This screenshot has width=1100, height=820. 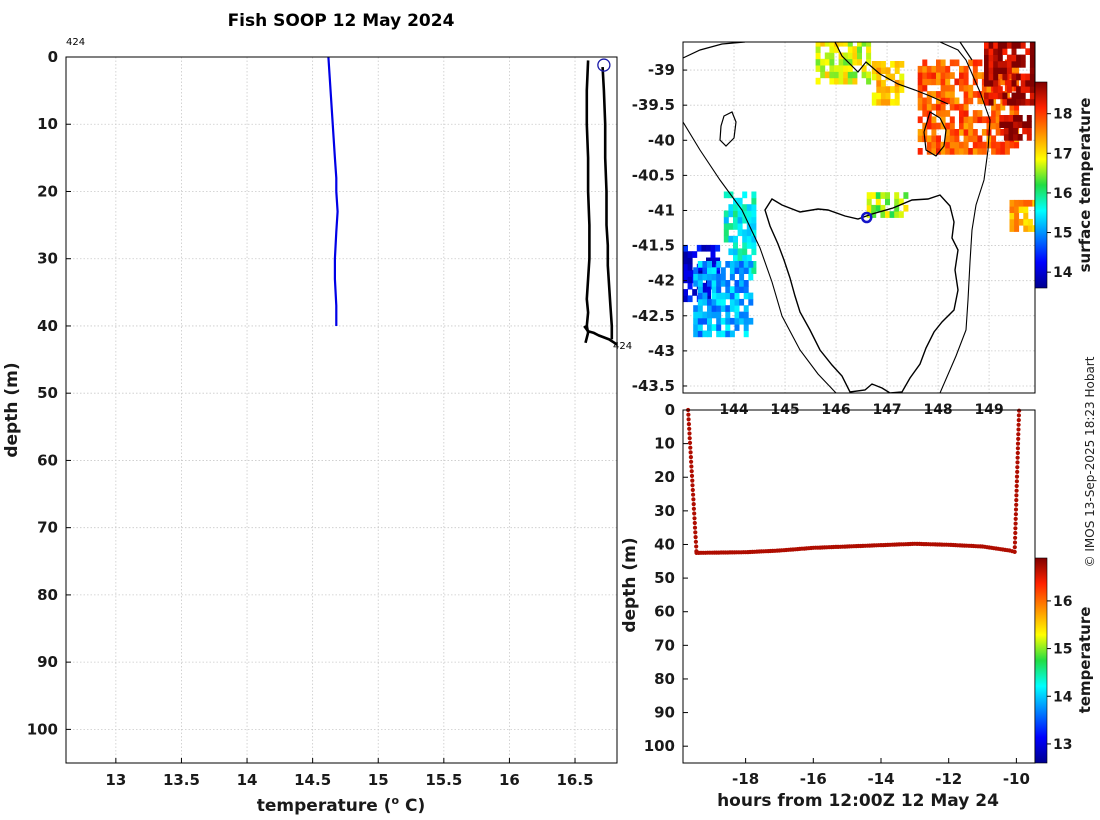 What do you see at coordinates (664, 444) in the screenshot?
I see `section-ytick-label: 10` at bounding box center [664, 444].